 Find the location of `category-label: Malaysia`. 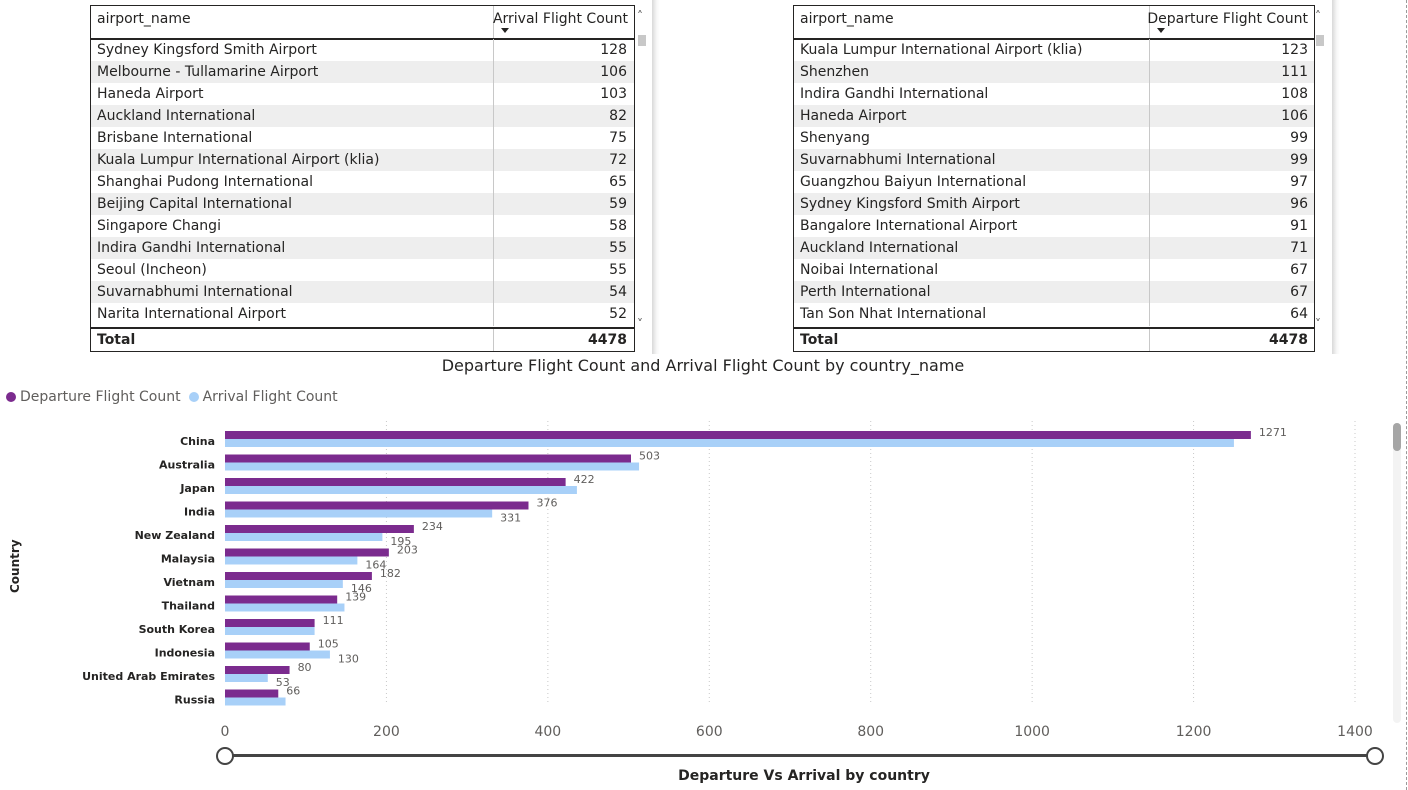

category-label: Malaysia is located at coordinates (188, 559).